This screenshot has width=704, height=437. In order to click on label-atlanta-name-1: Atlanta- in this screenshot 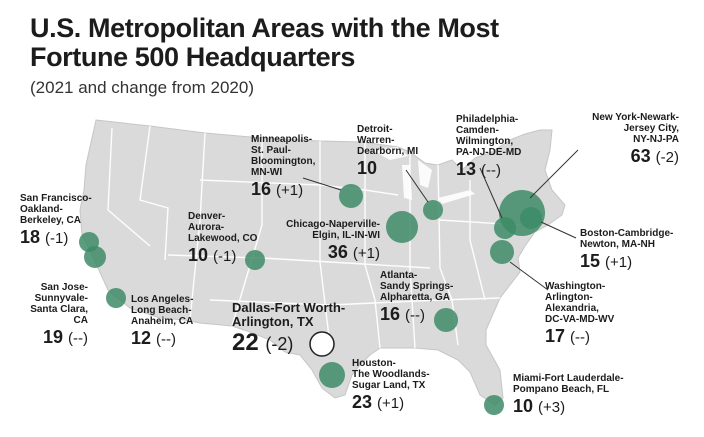, I will do `click(399, 275)`.